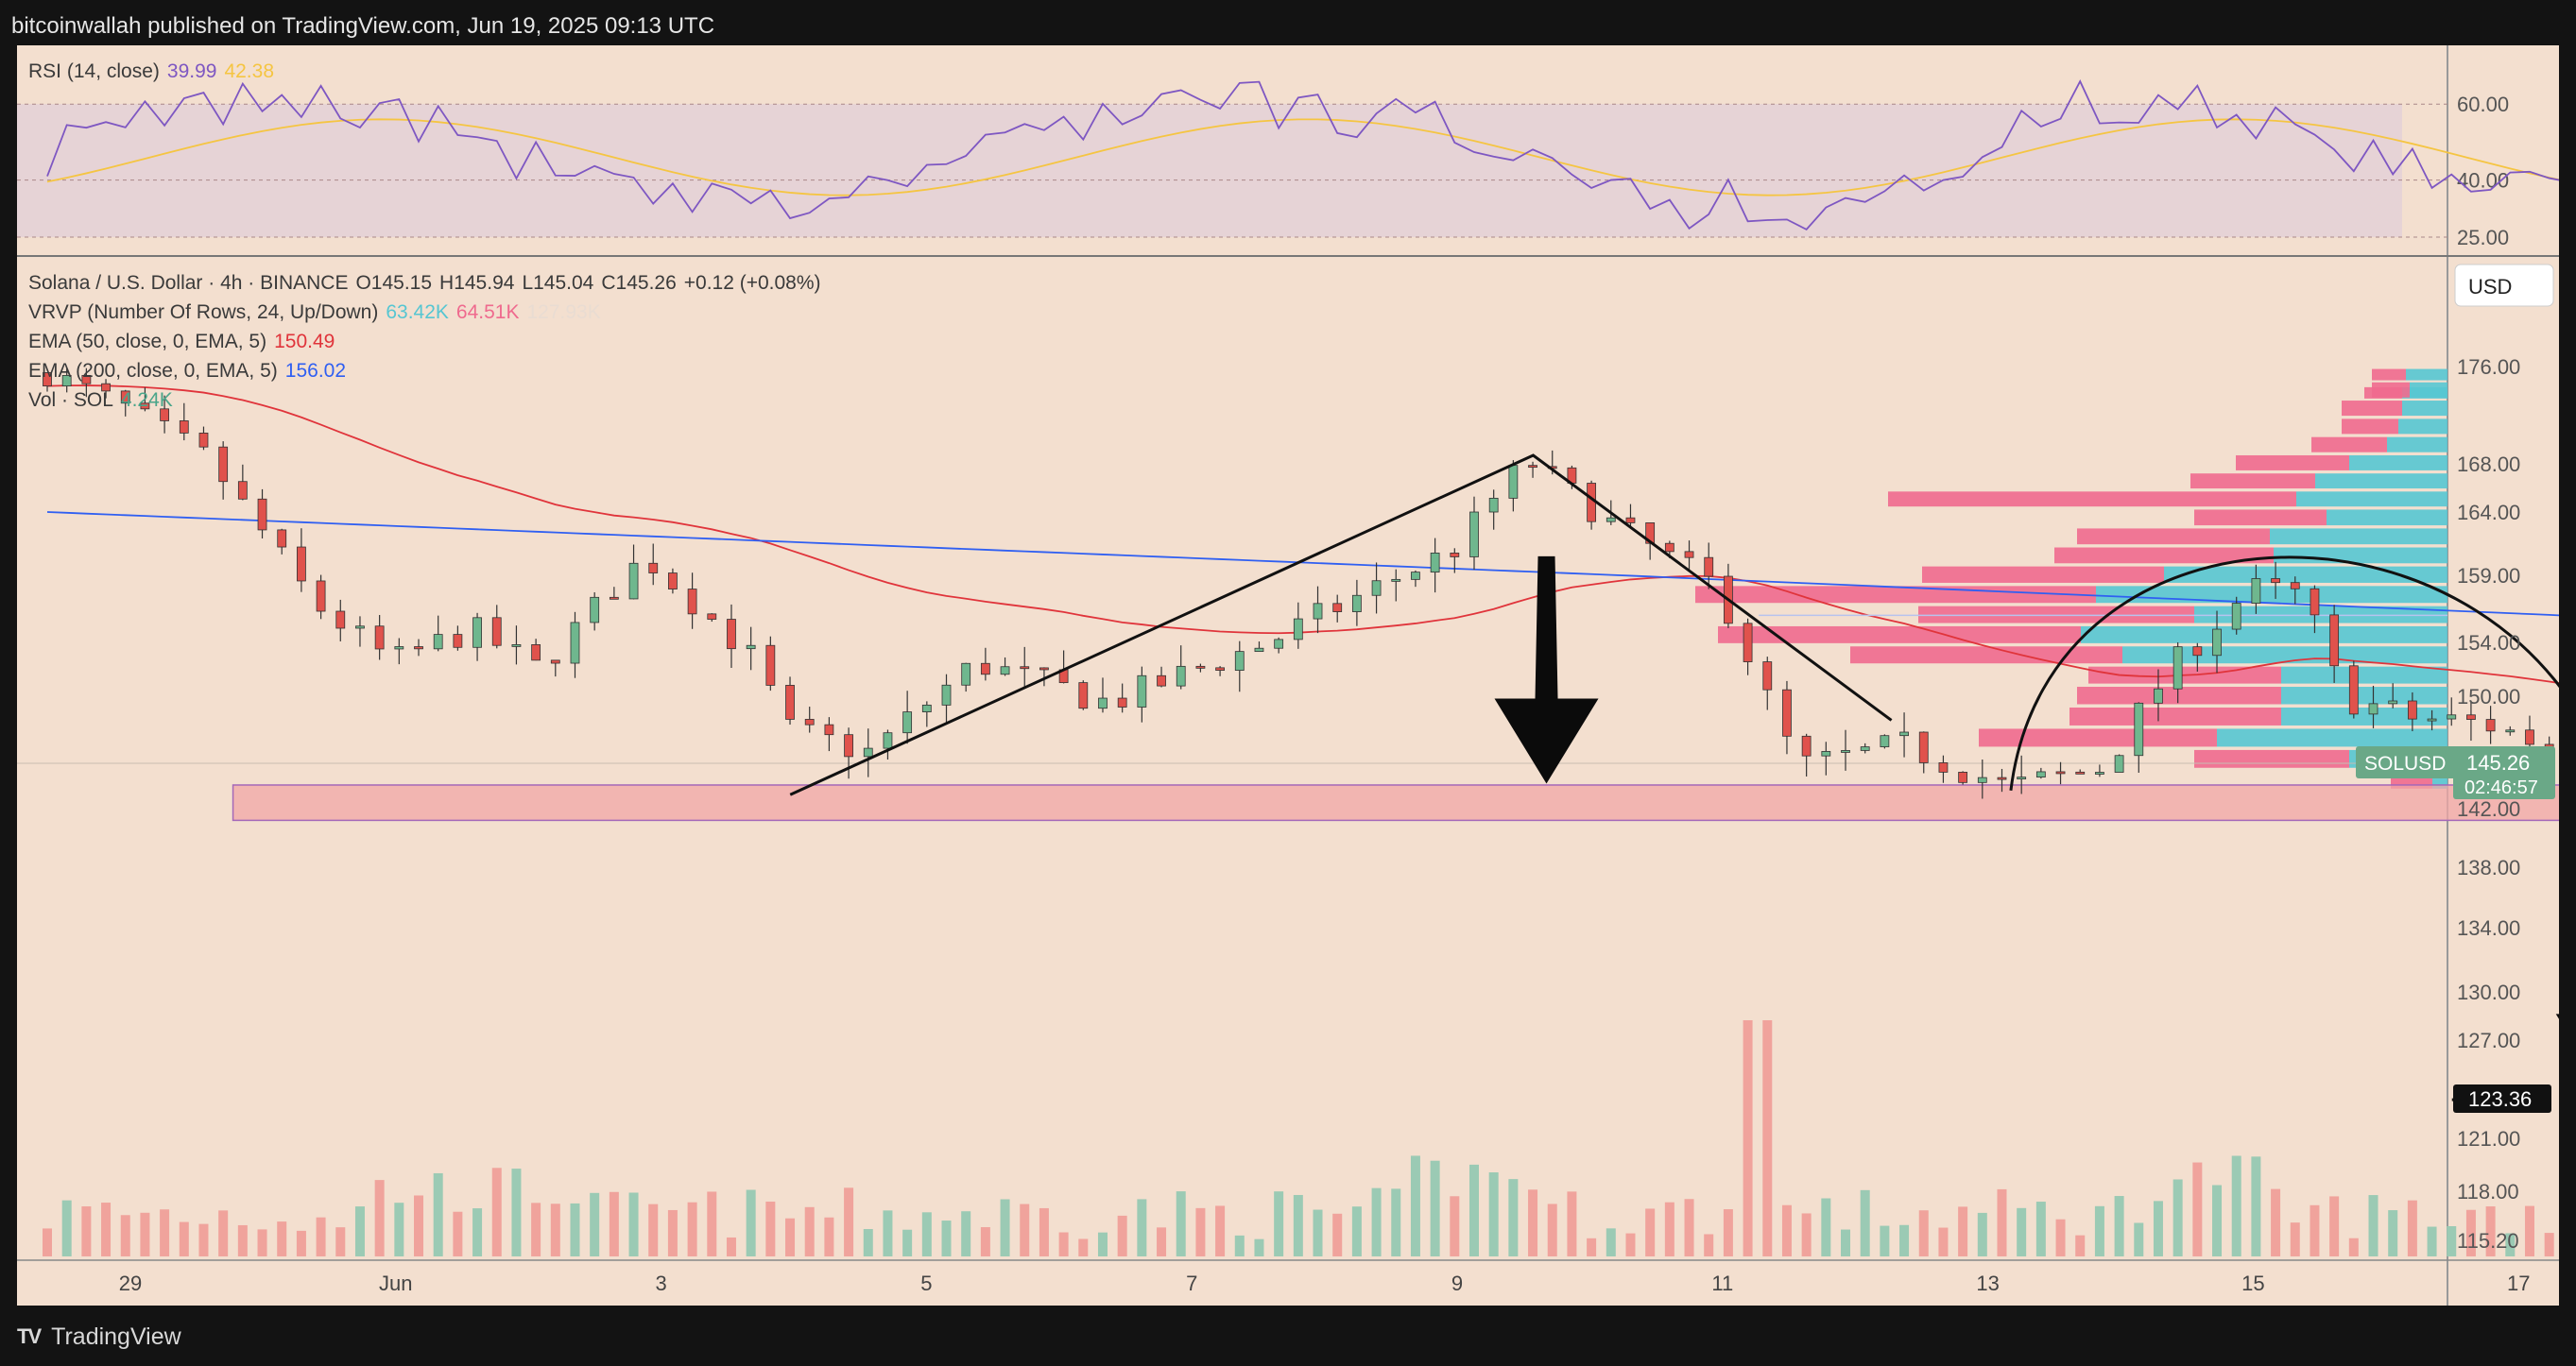 The width and height of the screenshot is (2576, 1366). Describe the element at coordinates (1191, 1283) in the screenshot. I see `time-tick-label: 7` at that location.